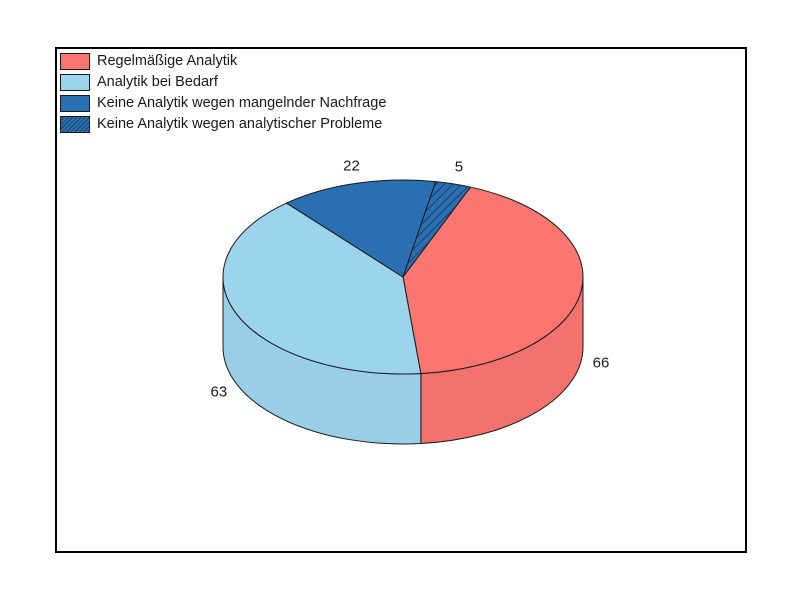  I want to click on legend-swatch-analytik-bei-bedarf, so click(75, 82).